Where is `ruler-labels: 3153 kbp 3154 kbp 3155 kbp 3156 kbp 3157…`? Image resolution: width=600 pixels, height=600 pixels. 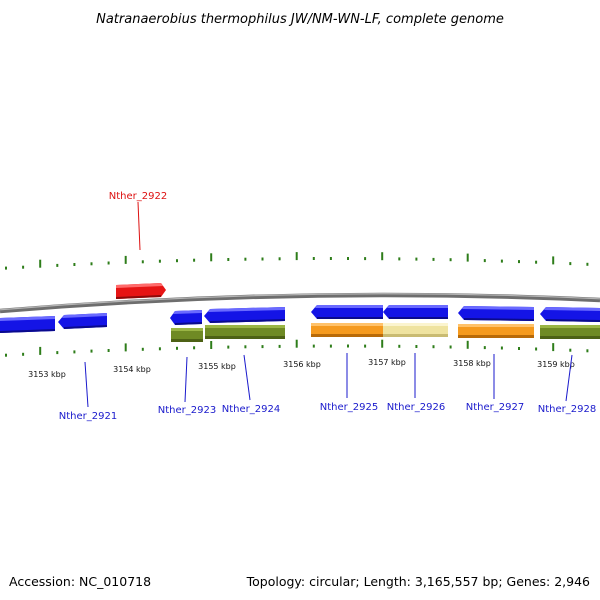 ruler-labels: 3153 kbp 3154 kbp 3155 kbp 3156 kbp 3157… is located at coordinates (301, 368).